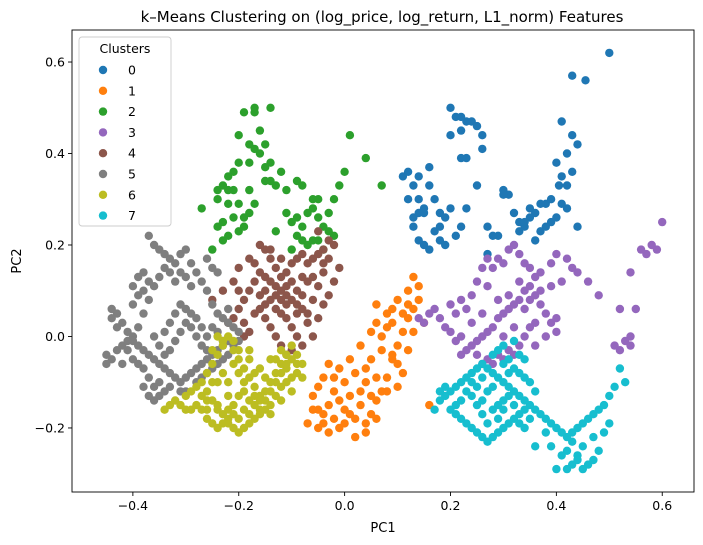 This screenshot has height=545, width=703. What do you see at coordinates (556, 505) in the screenshot?
I see `x-tick-label: 0.4` at bounding box center [556, 505].